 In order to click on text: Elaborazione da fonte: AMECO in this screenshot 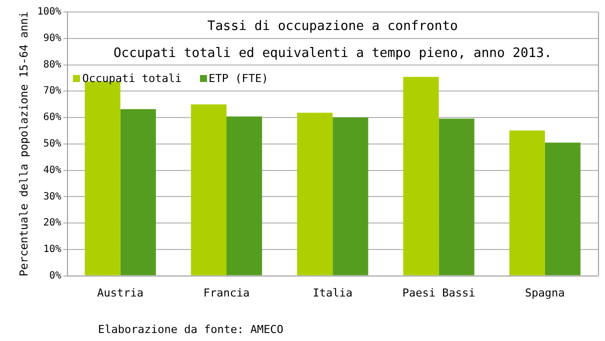, I will do `click(191, 329)`.